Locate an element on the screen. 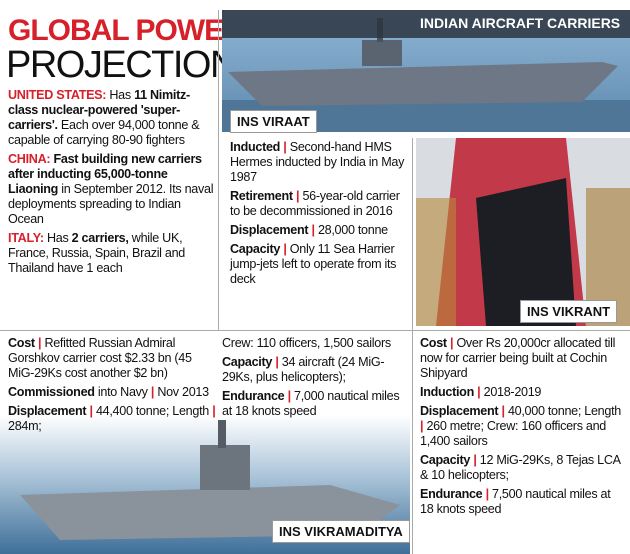  fact: Displacement | 28,000 tonne is located at coordinates (320, 230).